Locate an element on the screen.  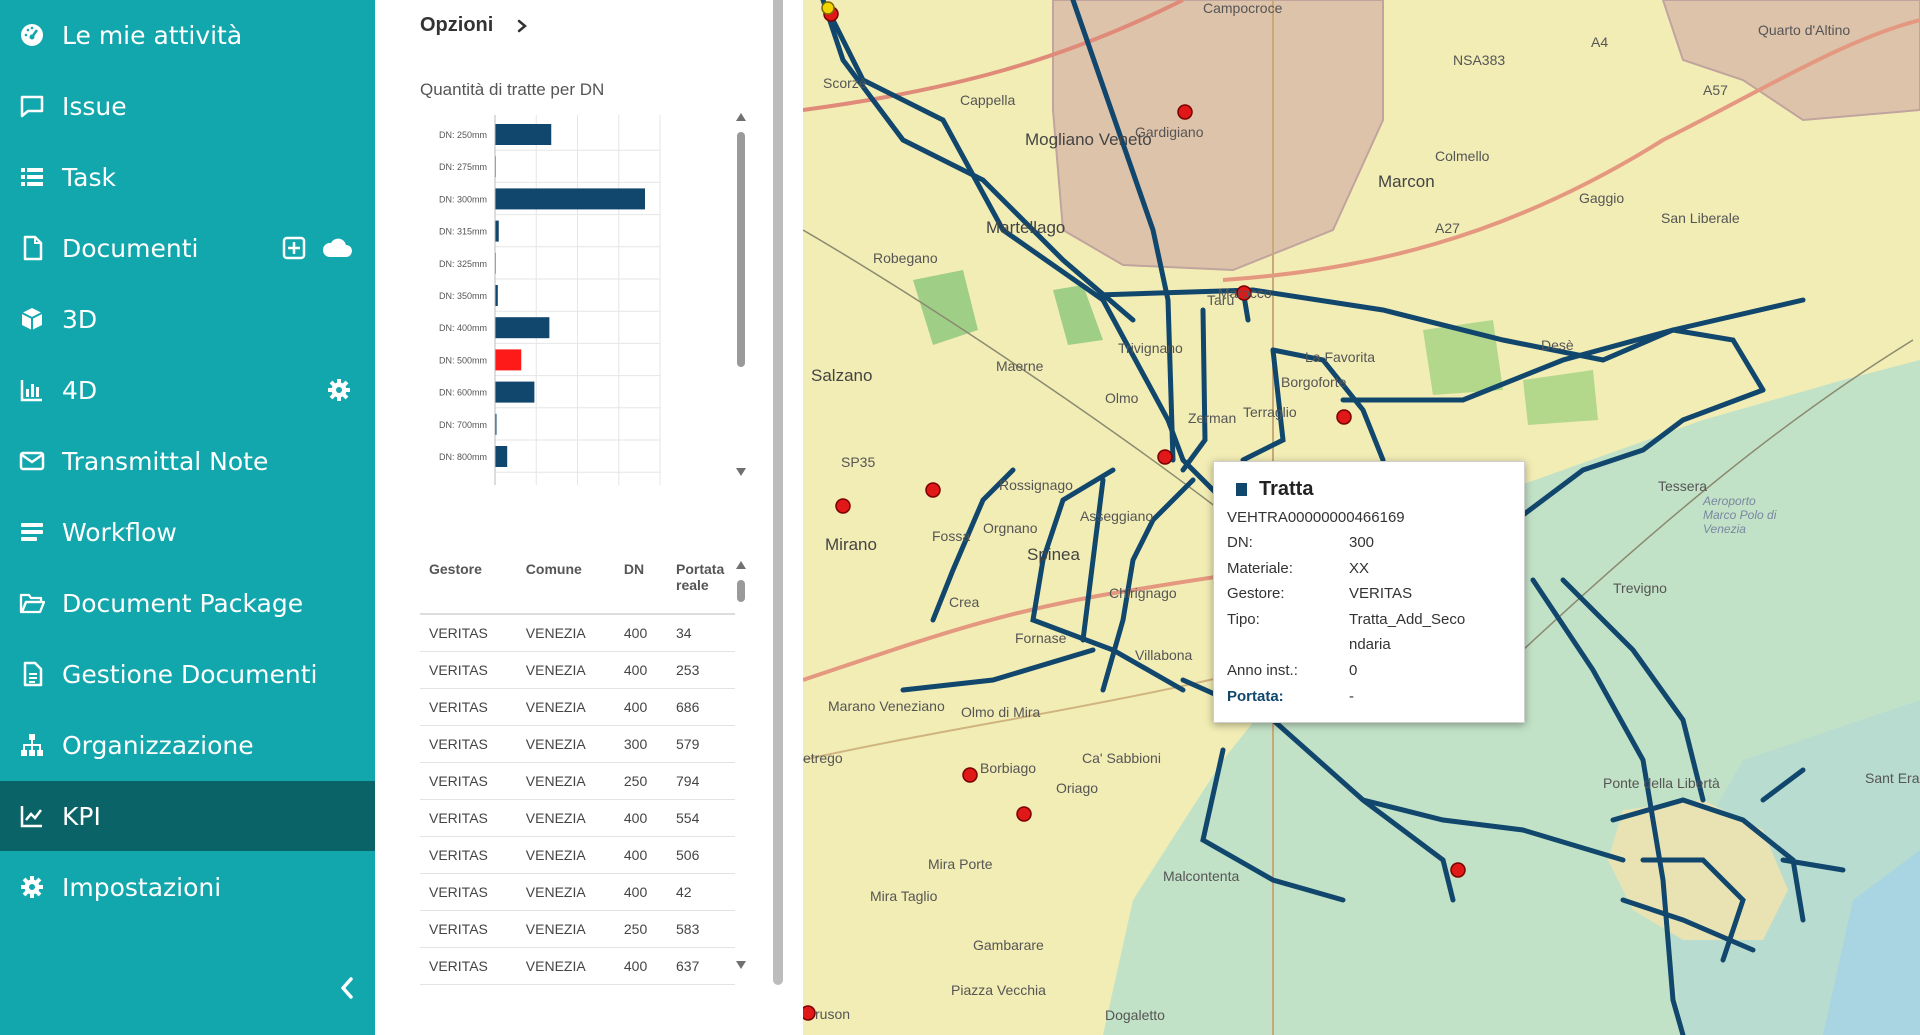
gear-icon is located at coordinates (339, 390).